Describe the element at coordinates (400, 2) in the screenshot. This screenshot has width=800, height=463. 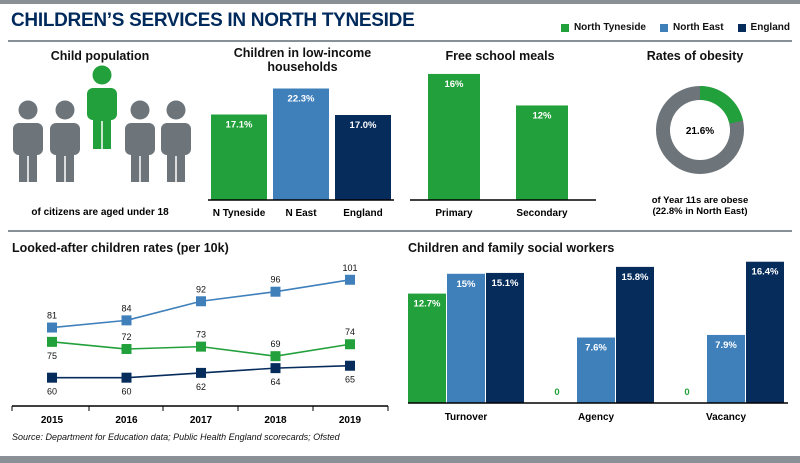
I see `top-rule` at that location.